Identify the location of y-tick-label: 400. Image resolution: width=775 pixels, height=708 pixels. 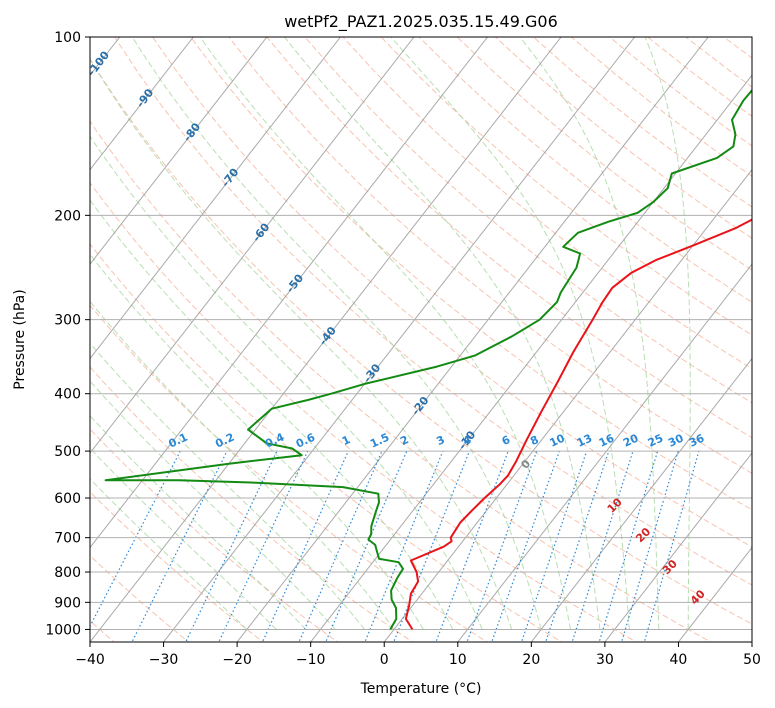
(67, 395).